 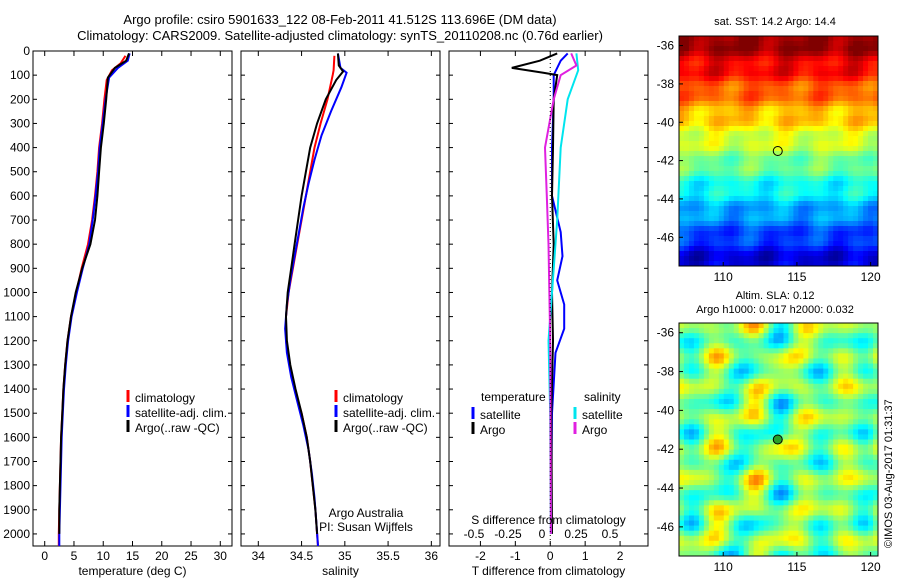 What do you see at coordinates (595, 430) in the screenshot?
I see `legend-label: Argo` at bounding box center [595, 430].